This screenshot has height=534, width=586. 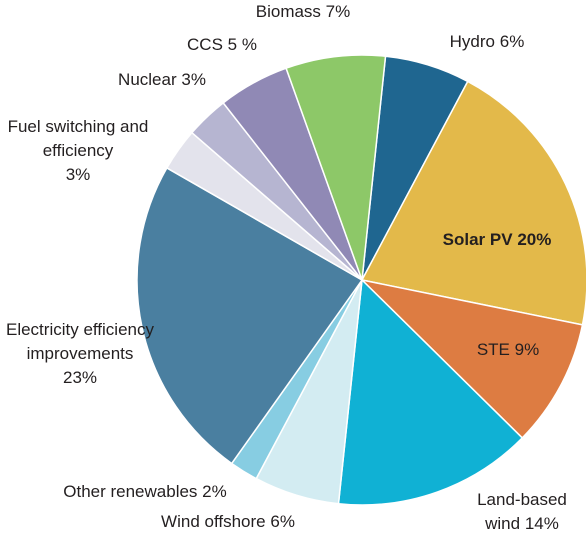 I want to click on slice-label: Biomass 7%, so click(x=303, y=12).